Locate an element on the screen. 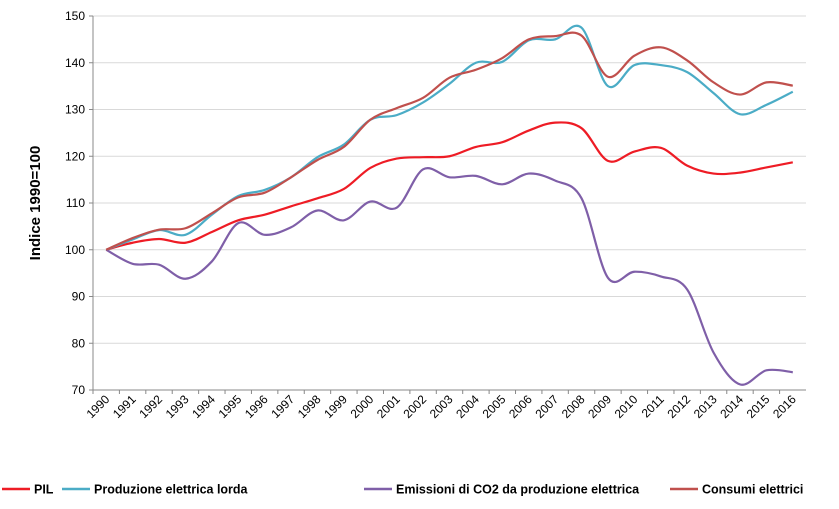 Image resolution: width=839 pixels, height=509 pixels. x-tick-label: 1998 is located at coordinates (309, 406).